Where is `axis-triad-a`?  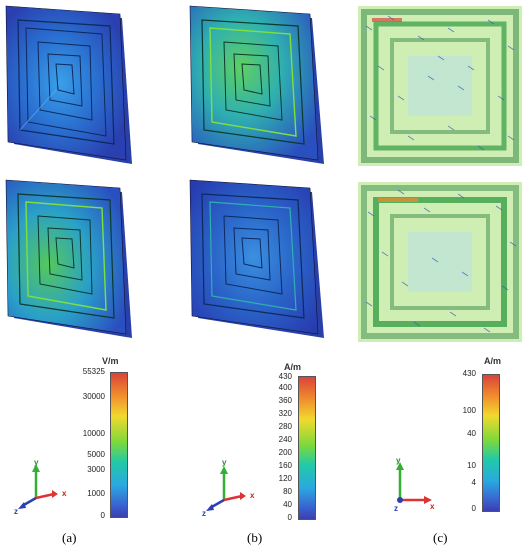 axis-triad-a is located at coordinates (38, 486).